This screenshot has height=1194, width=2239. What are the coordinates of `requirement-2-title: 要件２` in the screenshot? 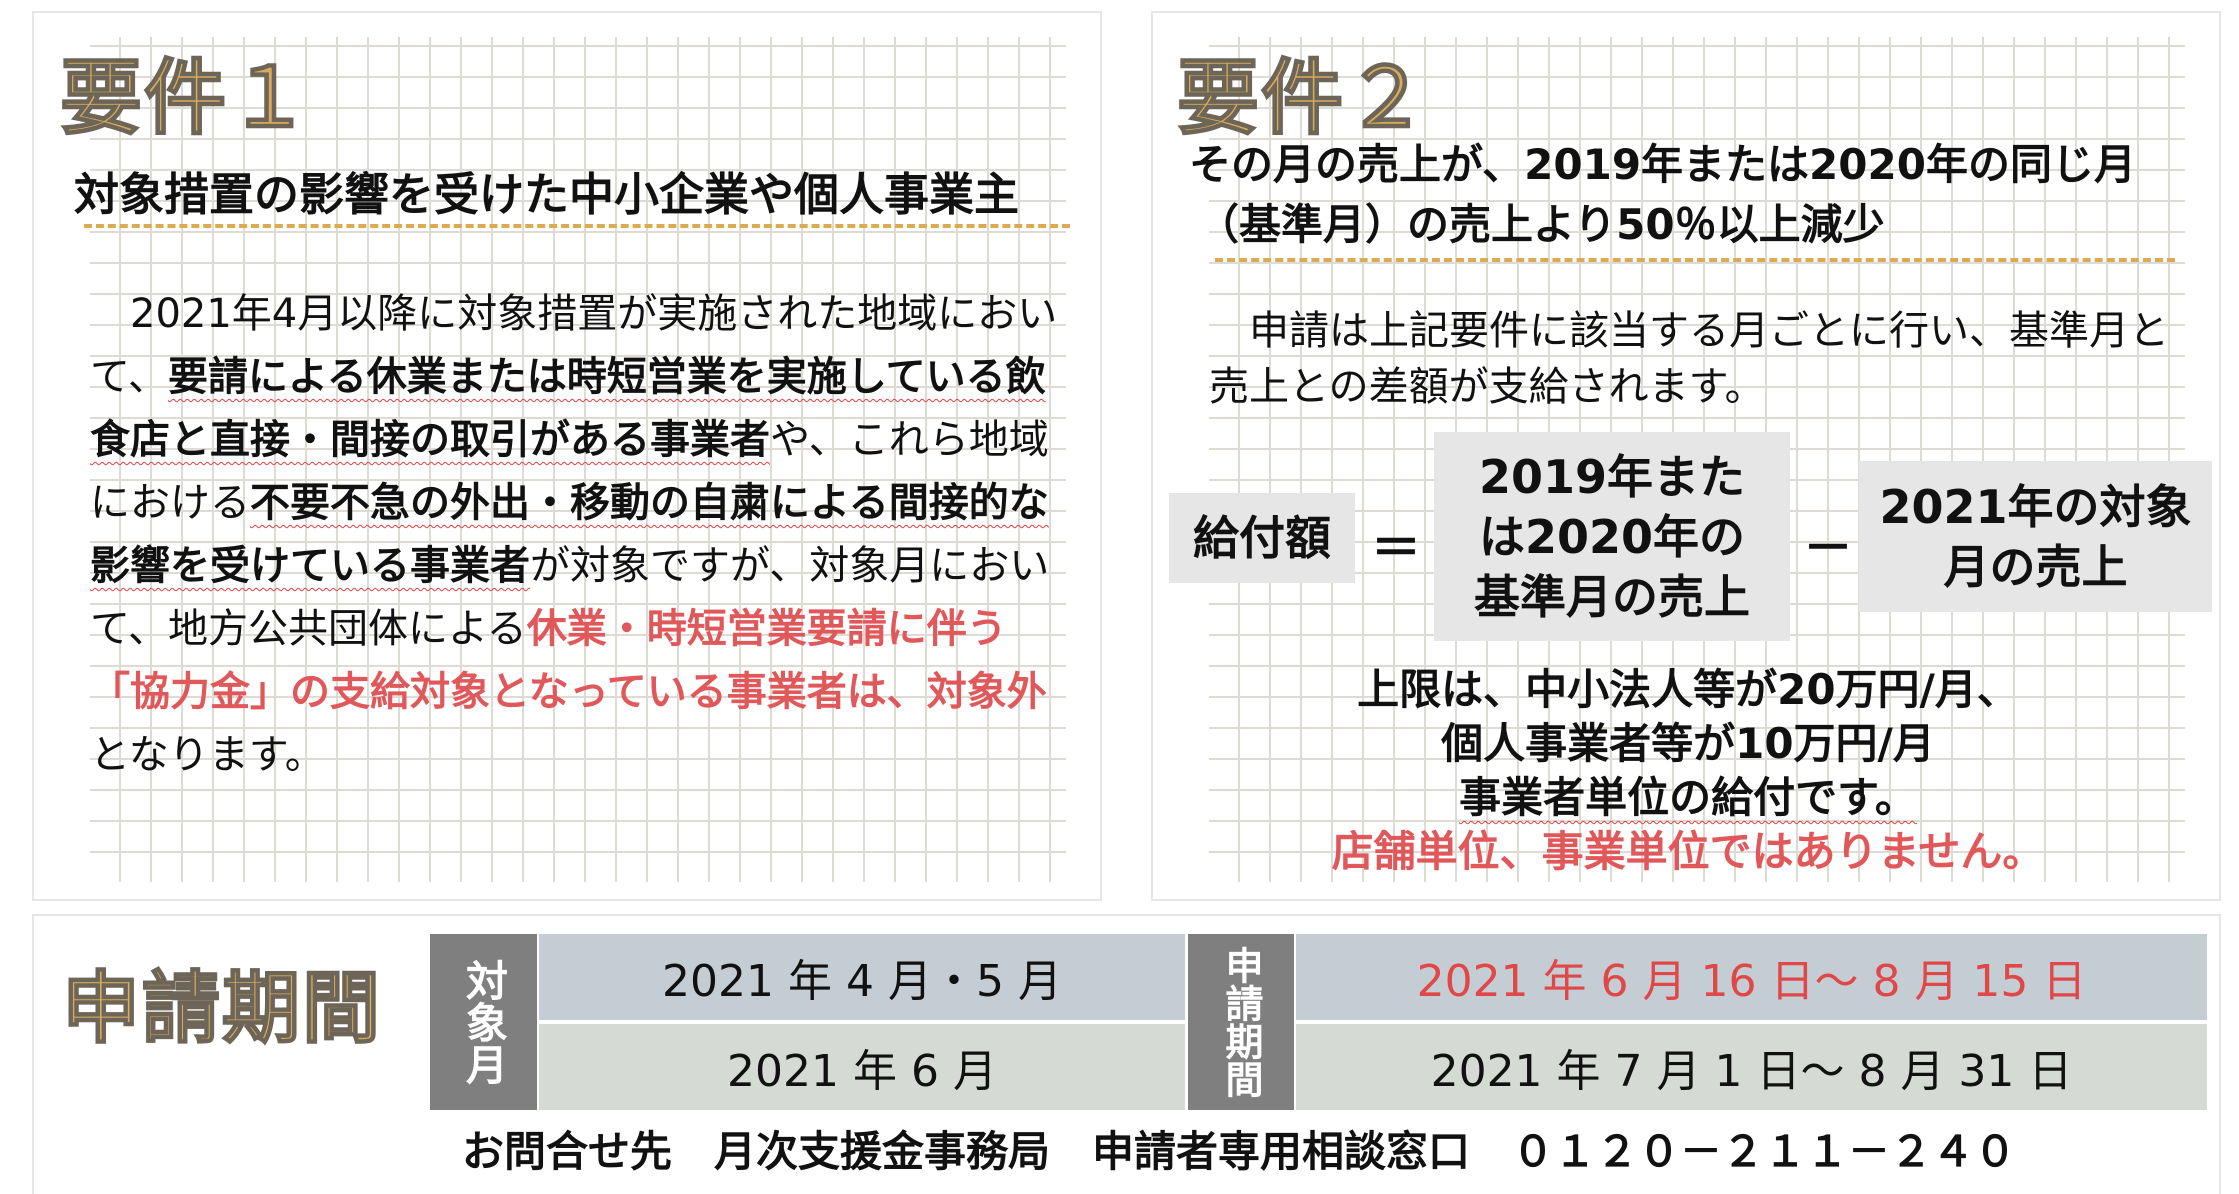 It's located at (1303, 98).